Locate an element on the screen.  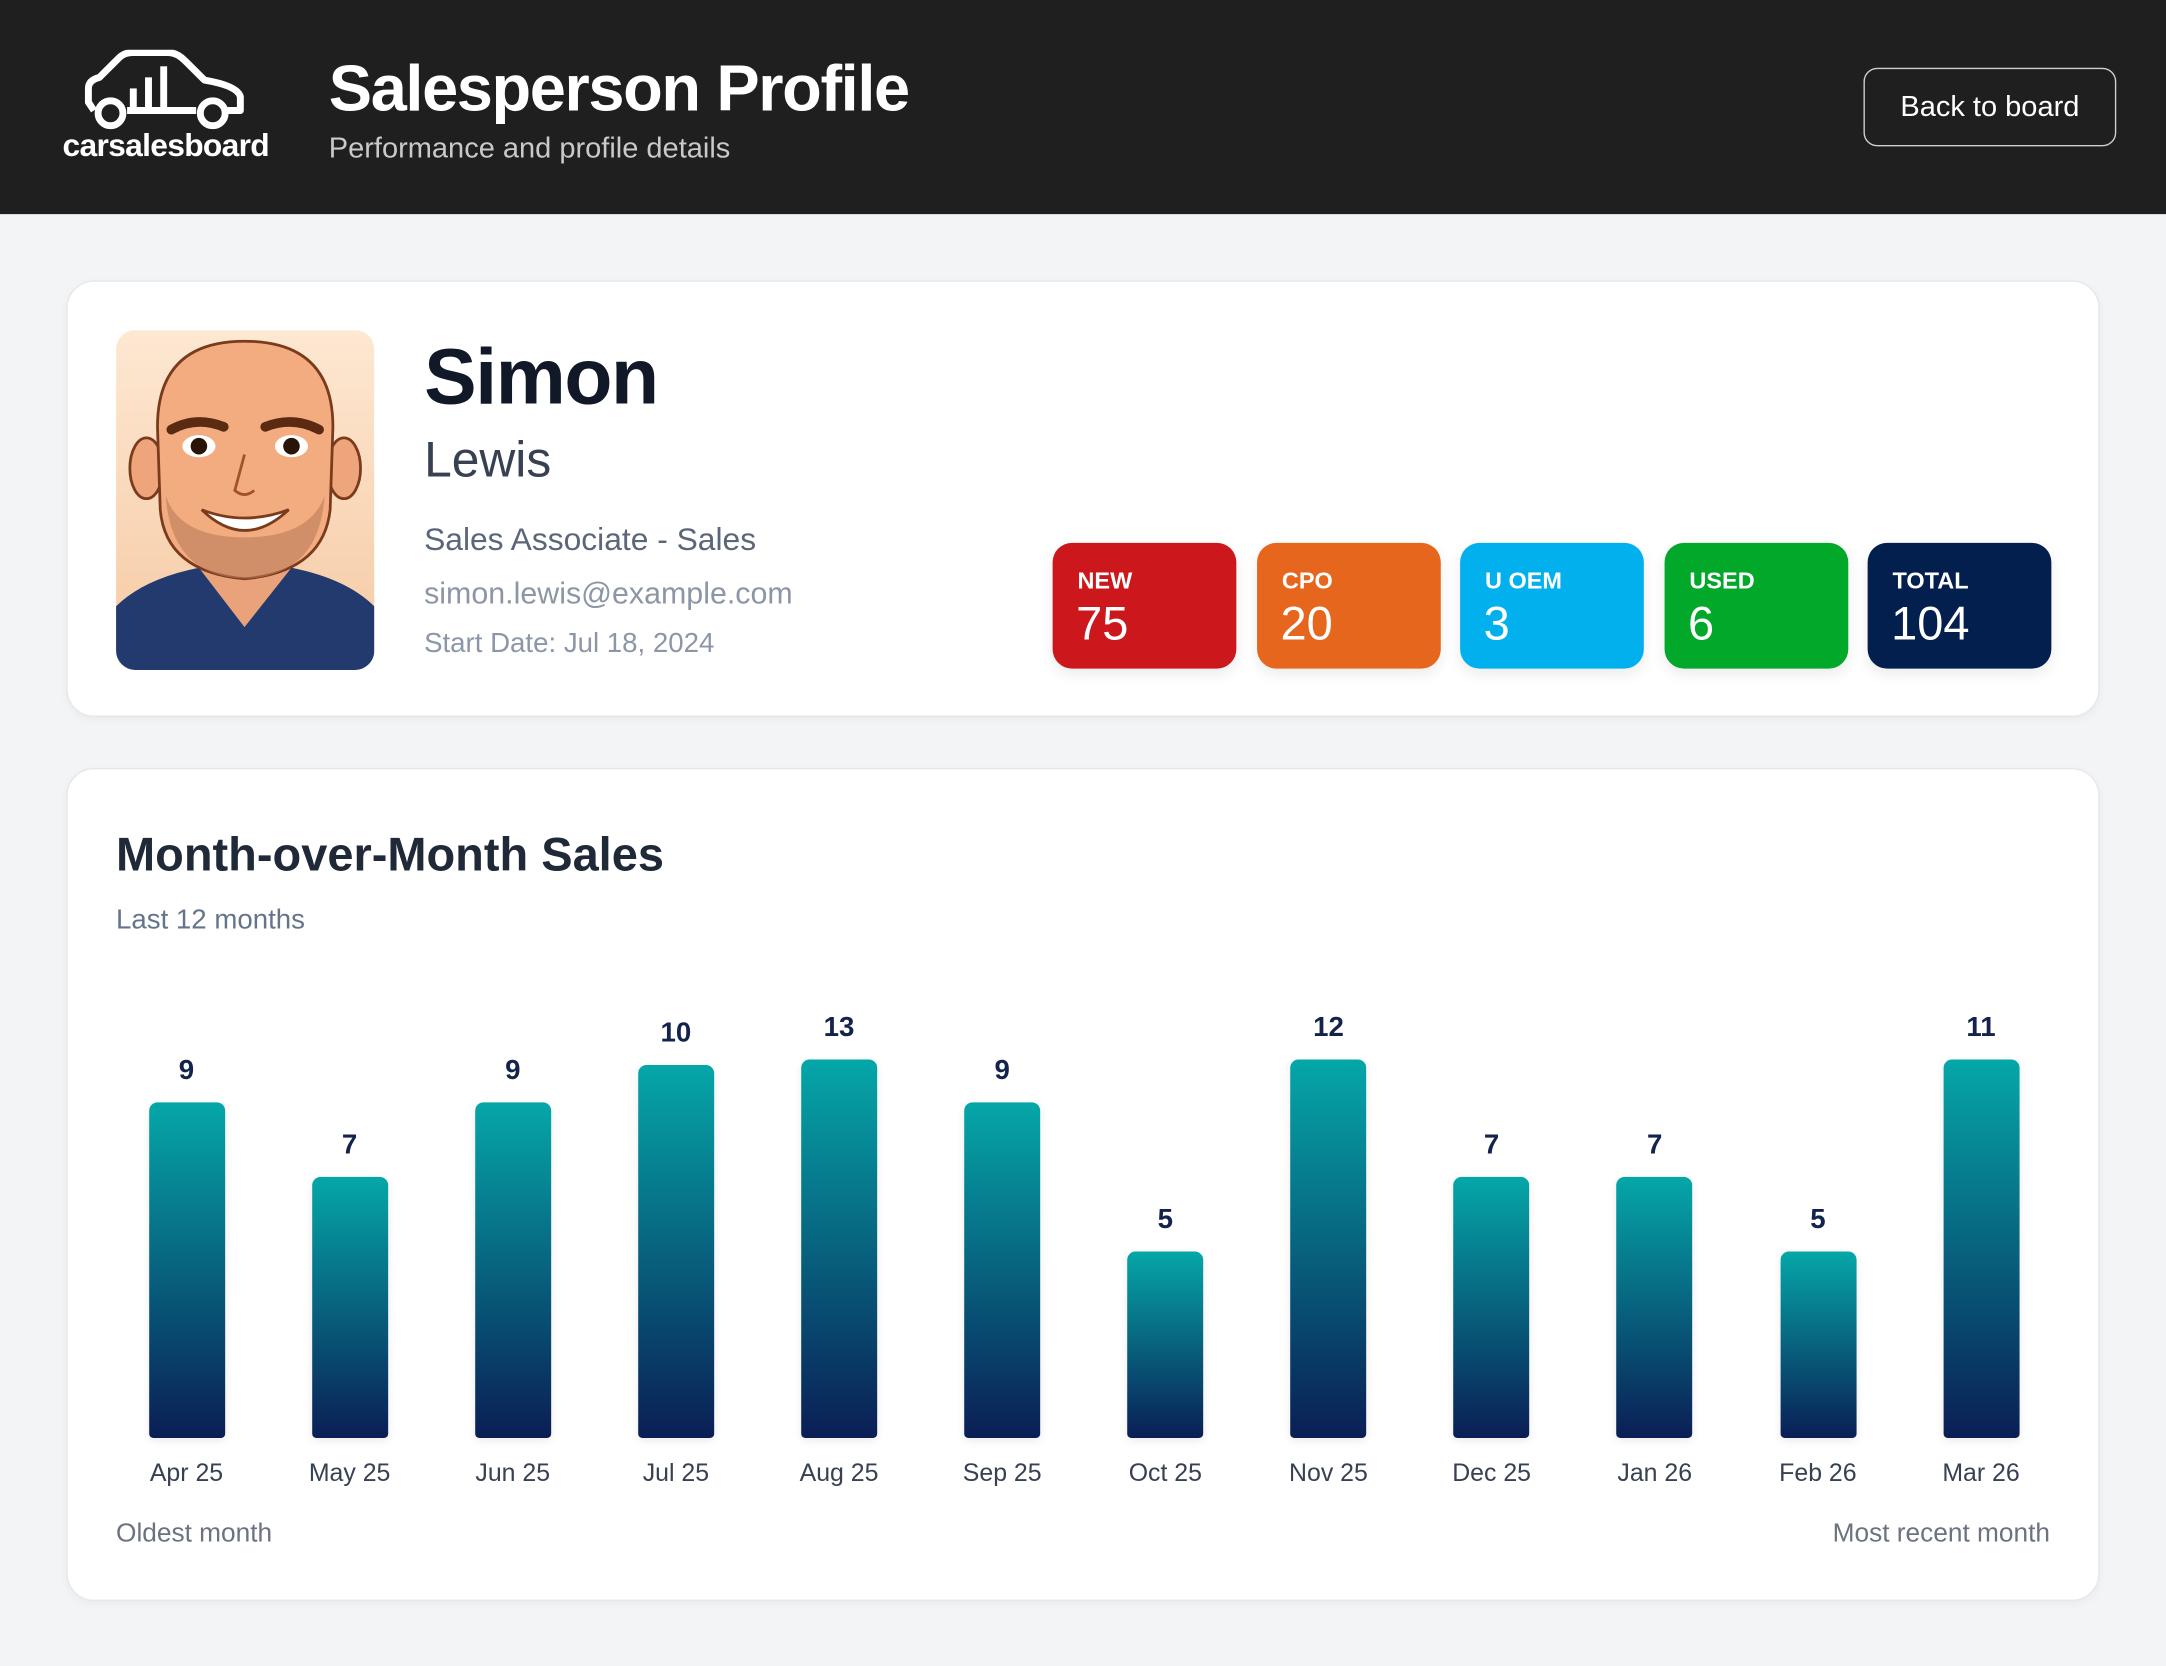
last-name: Lewis is located at coordinates (488, 459).